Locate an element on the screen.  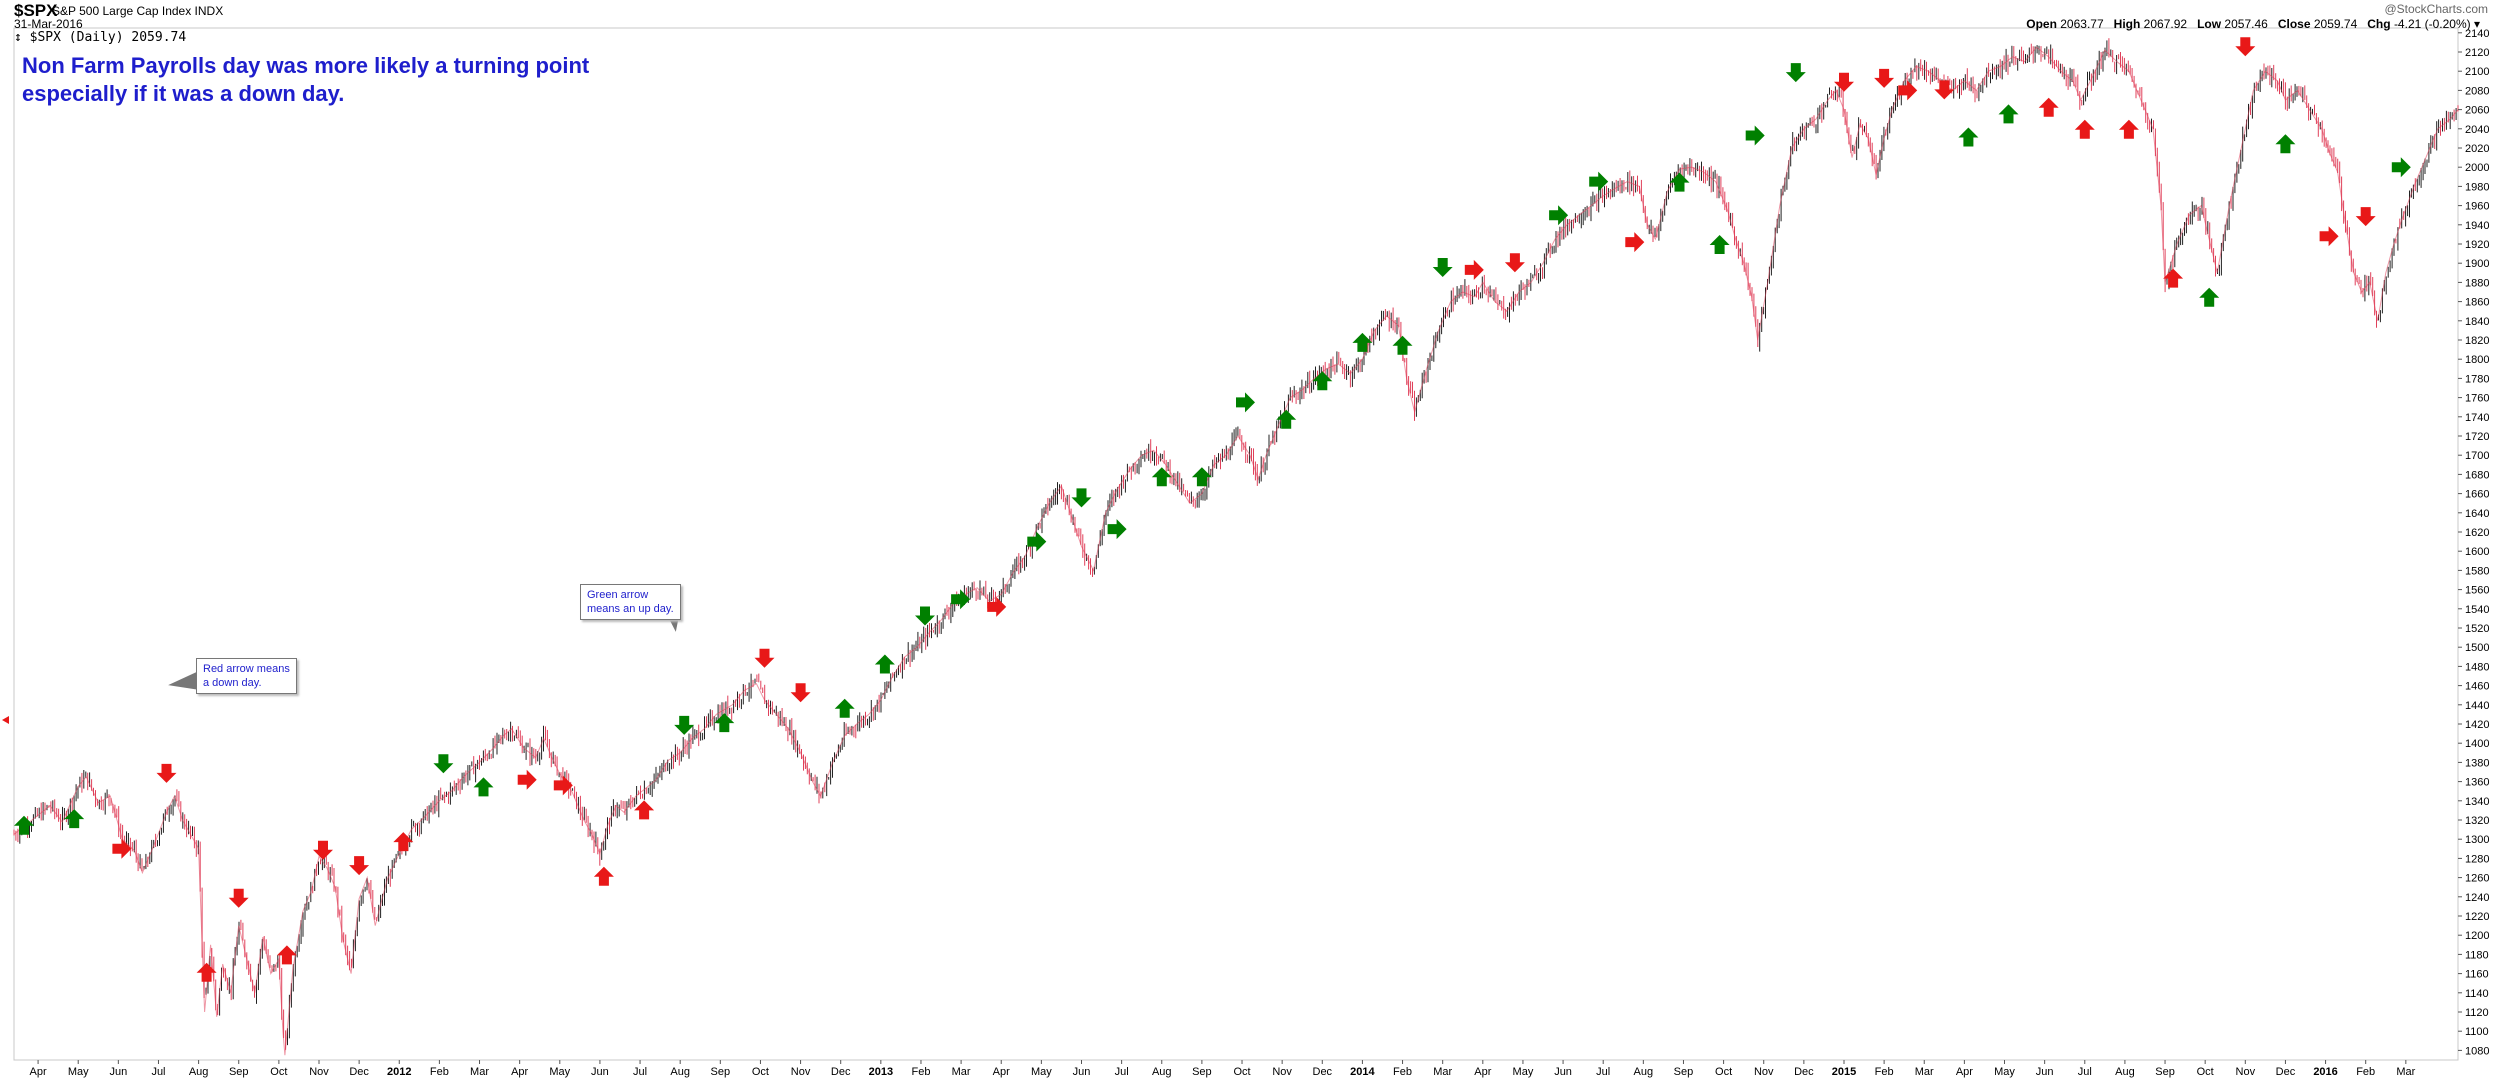
x-tick-label: 2013 is located at coordinates (881, 1072).